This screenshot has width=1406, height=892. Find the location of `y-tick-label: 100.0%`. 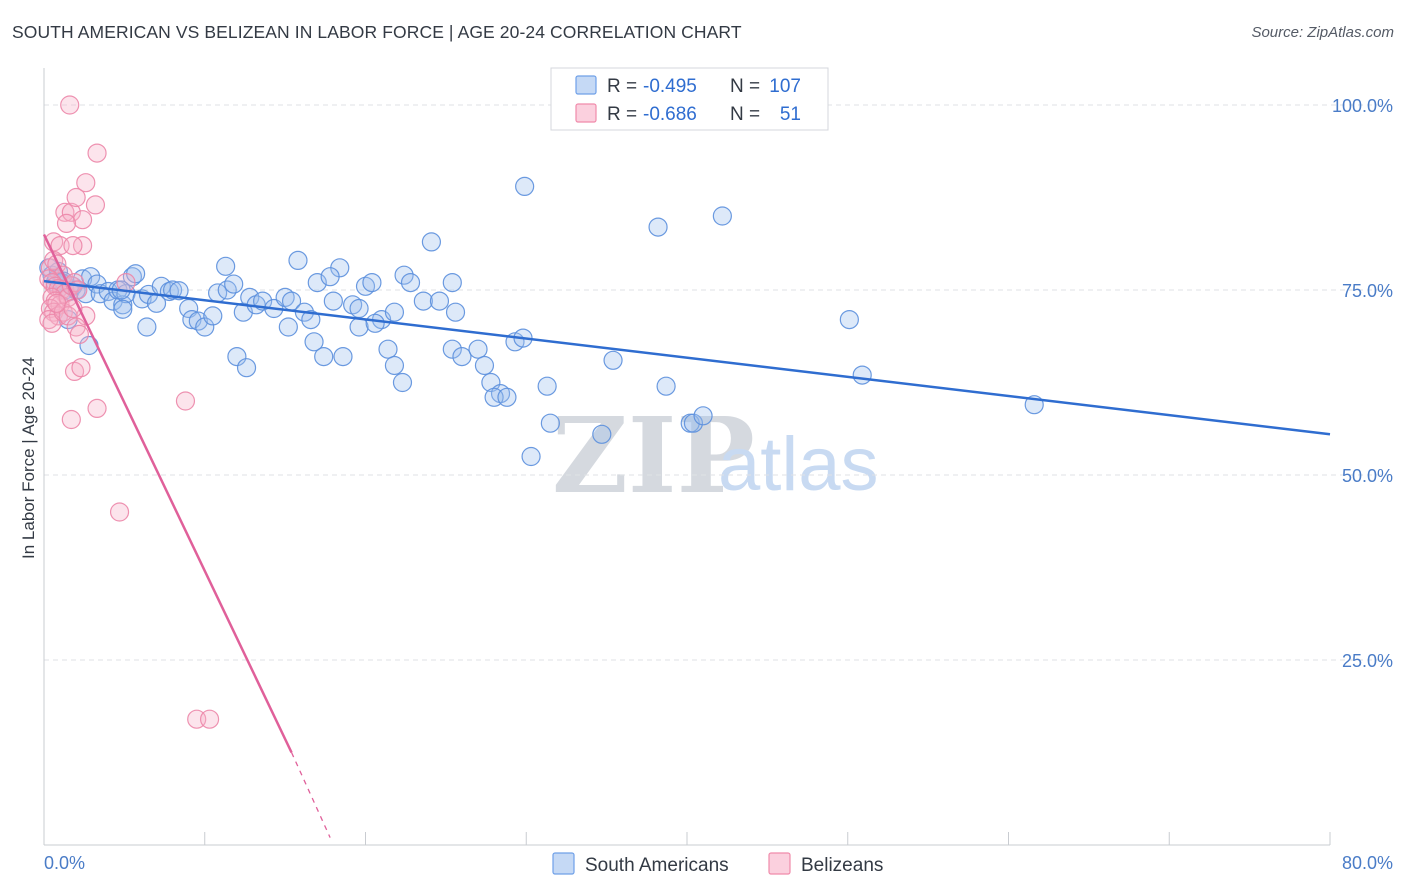

y-tick-label: 100.0% is located at coordinates (1362, 106).